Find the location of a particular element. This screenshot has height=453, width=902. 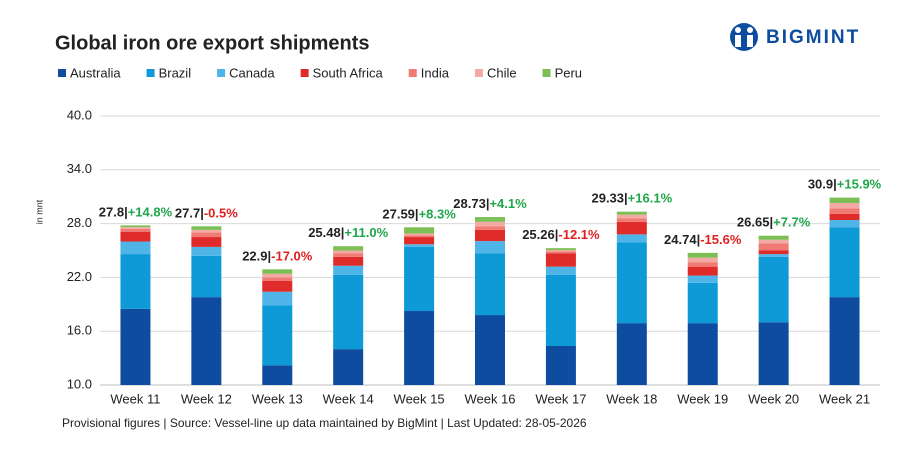

total-label: 28.73|+4.1% is located at coordinates (490, 203).